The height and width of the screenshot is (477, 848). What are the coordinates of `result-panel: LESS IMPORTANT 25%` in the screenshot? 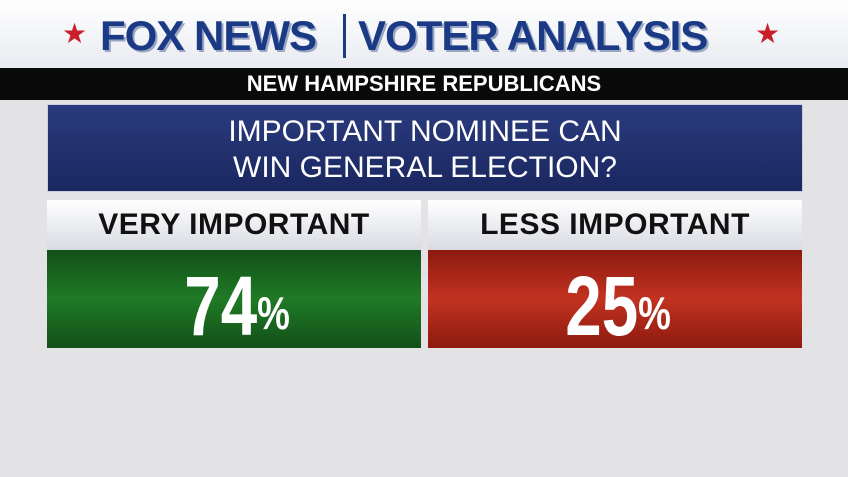 It's located at (615, 276).